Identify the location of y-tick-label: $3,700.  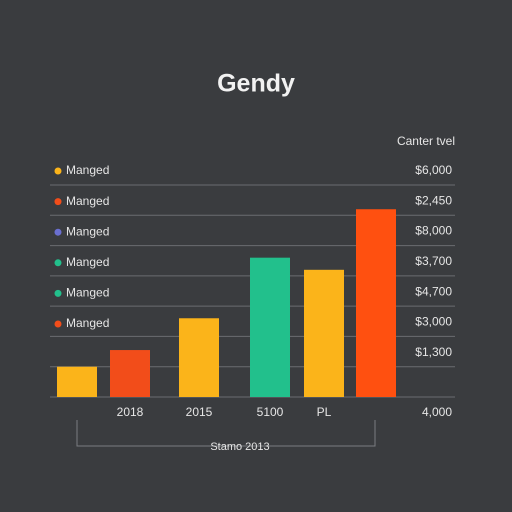
(433, 261).